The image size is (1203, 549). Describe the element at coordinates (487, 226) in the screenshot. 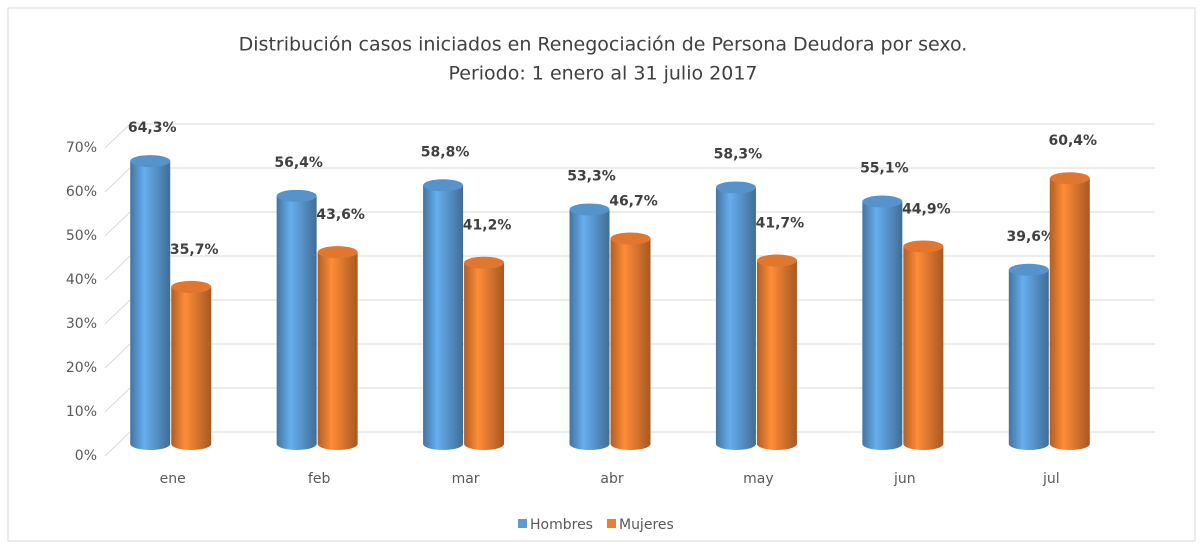

I see `data-label: 41,2%` at that location.